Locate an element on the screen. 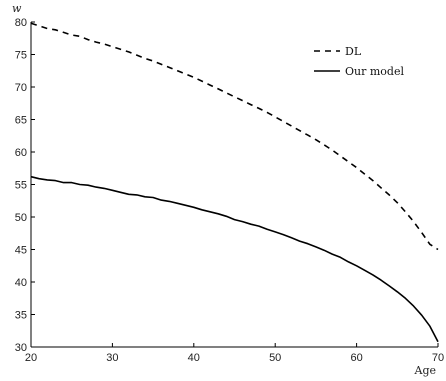 The image size is (446, 381). x-tick-label: 70 is located at coordinates (438, 358).